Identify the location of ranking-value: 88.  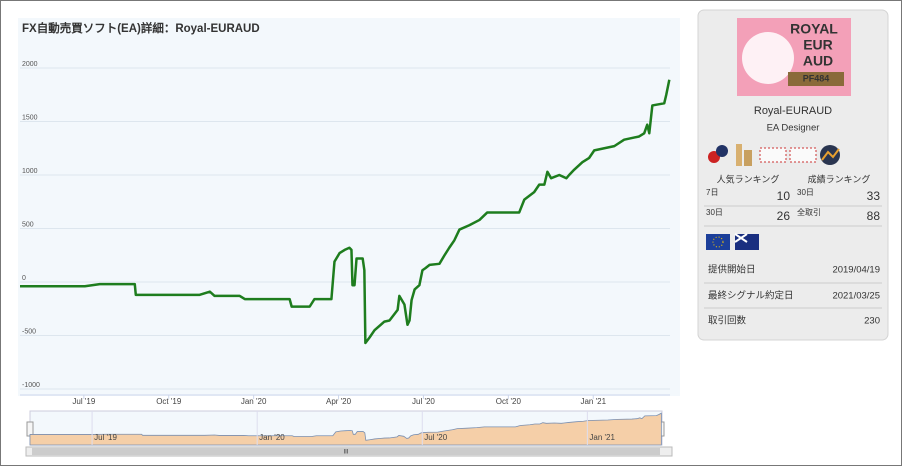
(874, 216).